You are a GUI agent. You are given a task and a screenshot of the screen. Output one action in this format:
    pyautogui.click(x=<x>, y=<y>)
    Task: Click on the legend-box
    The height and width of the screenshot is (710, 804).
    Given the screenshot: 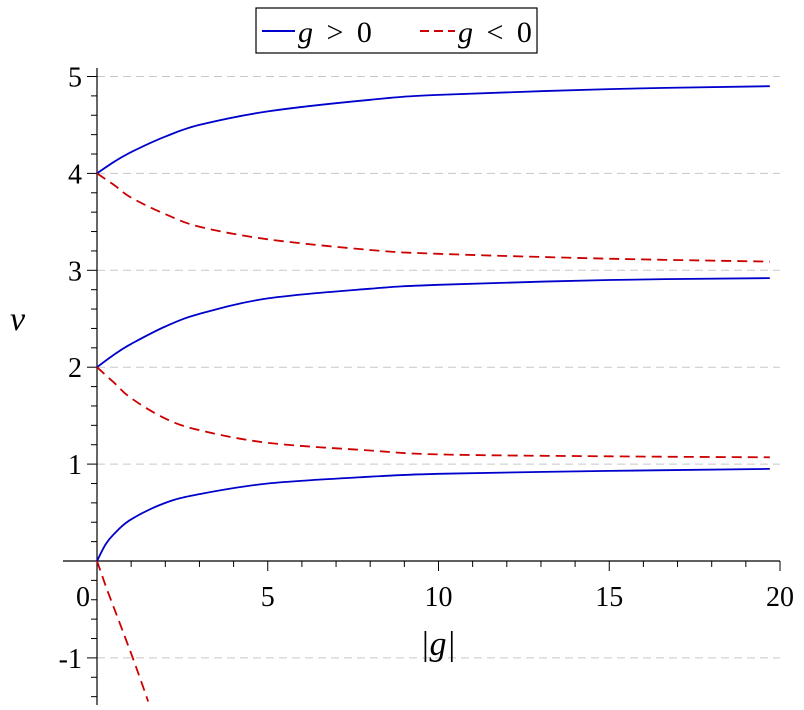 What is the action you would take?
    pyautogui.click(x=396, y=30)
    